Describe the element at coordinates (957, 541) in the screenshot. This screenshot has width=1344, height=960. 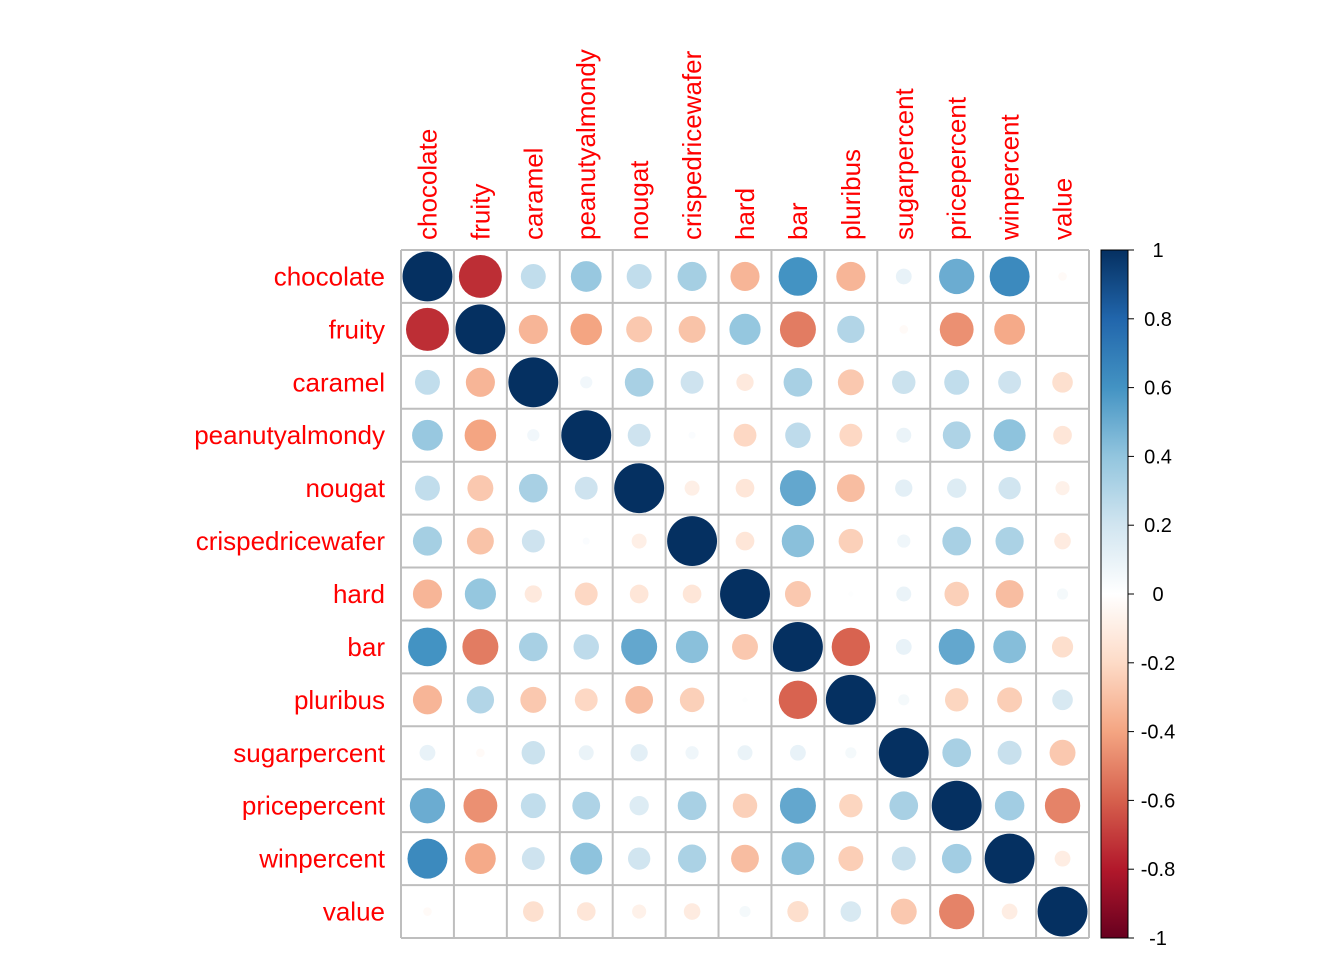
I see `corr-circle-crispedricewafer-pricepercent` at that location.